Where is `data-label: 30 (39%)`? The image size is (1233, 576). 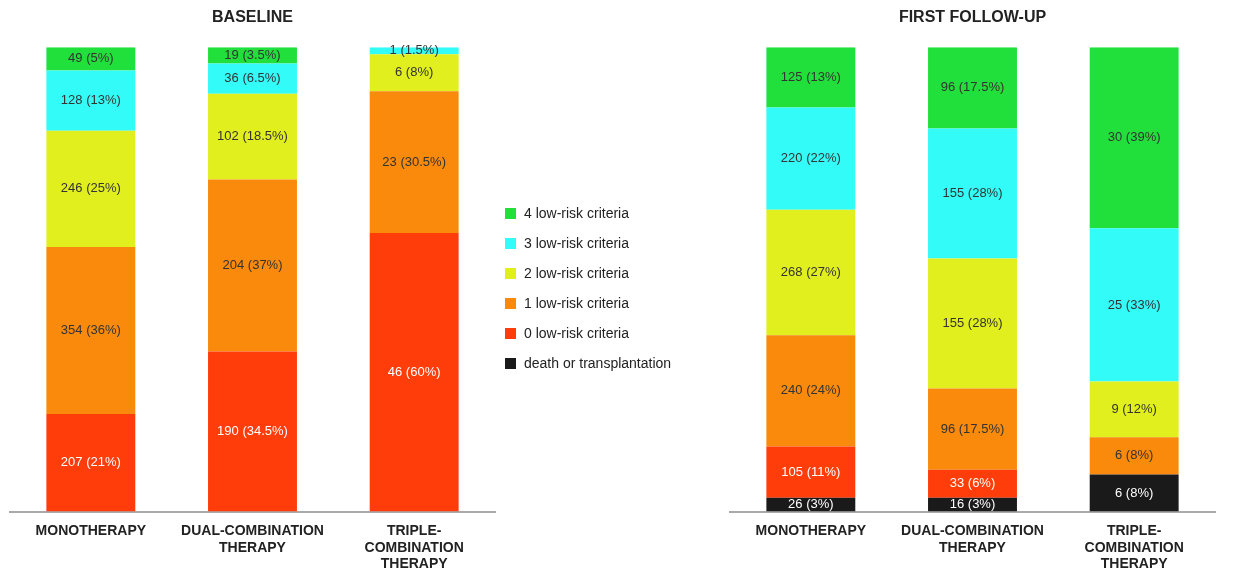
data-label: 30 (39%) is located at coordinates (1134, 137).